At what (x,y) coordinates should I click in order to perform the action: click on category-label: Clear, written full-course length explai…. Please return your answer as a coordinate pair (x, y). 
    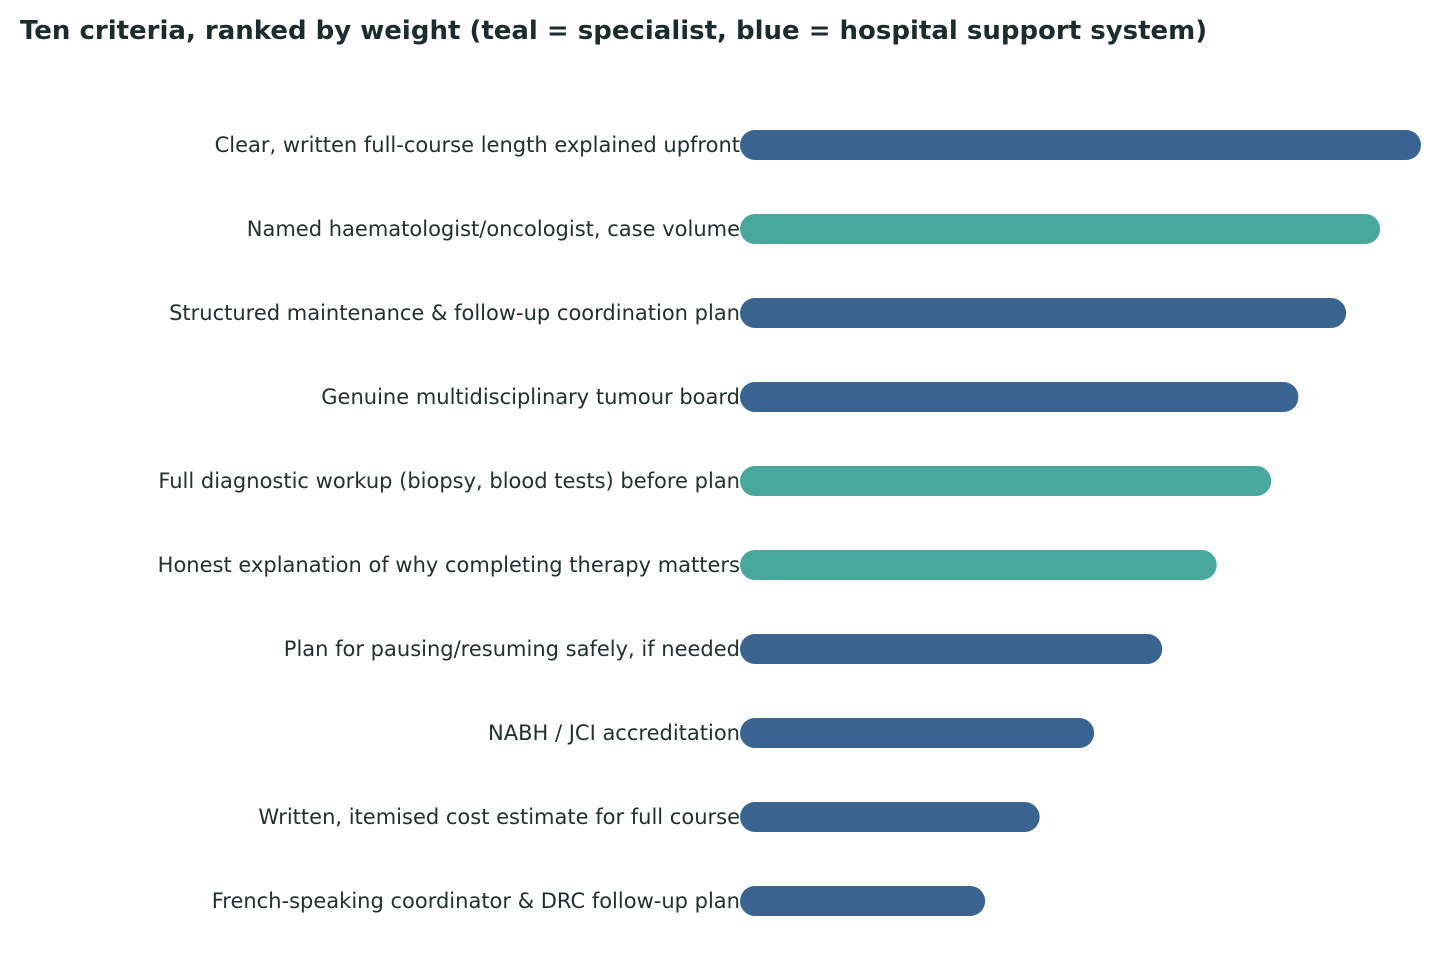
    Looking at the image, I should click on (477, 145).